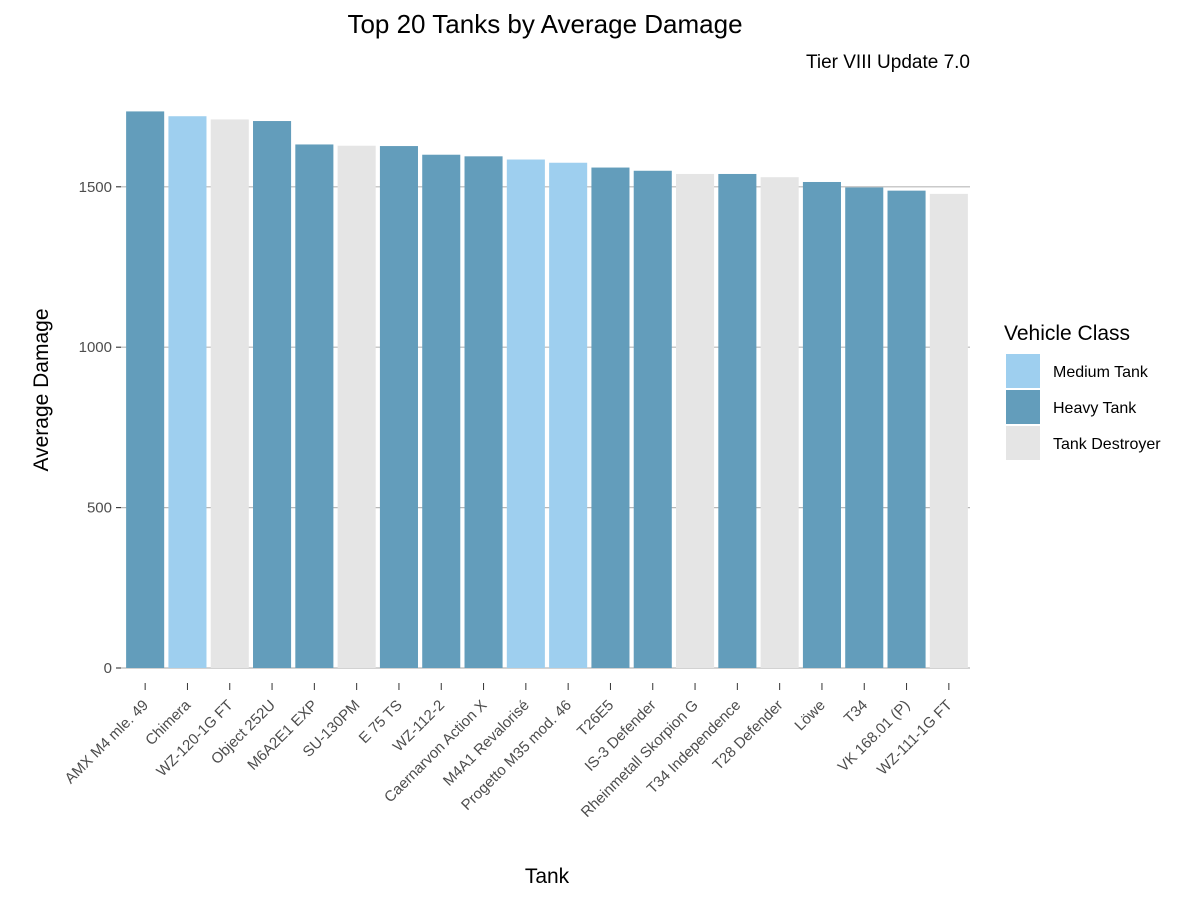 The image size is (1200, 900). Describe the element at coordinates (888, 62) in the screenshot. I see `chart-subtitle: Tier VIII Update 7.0` at that location.